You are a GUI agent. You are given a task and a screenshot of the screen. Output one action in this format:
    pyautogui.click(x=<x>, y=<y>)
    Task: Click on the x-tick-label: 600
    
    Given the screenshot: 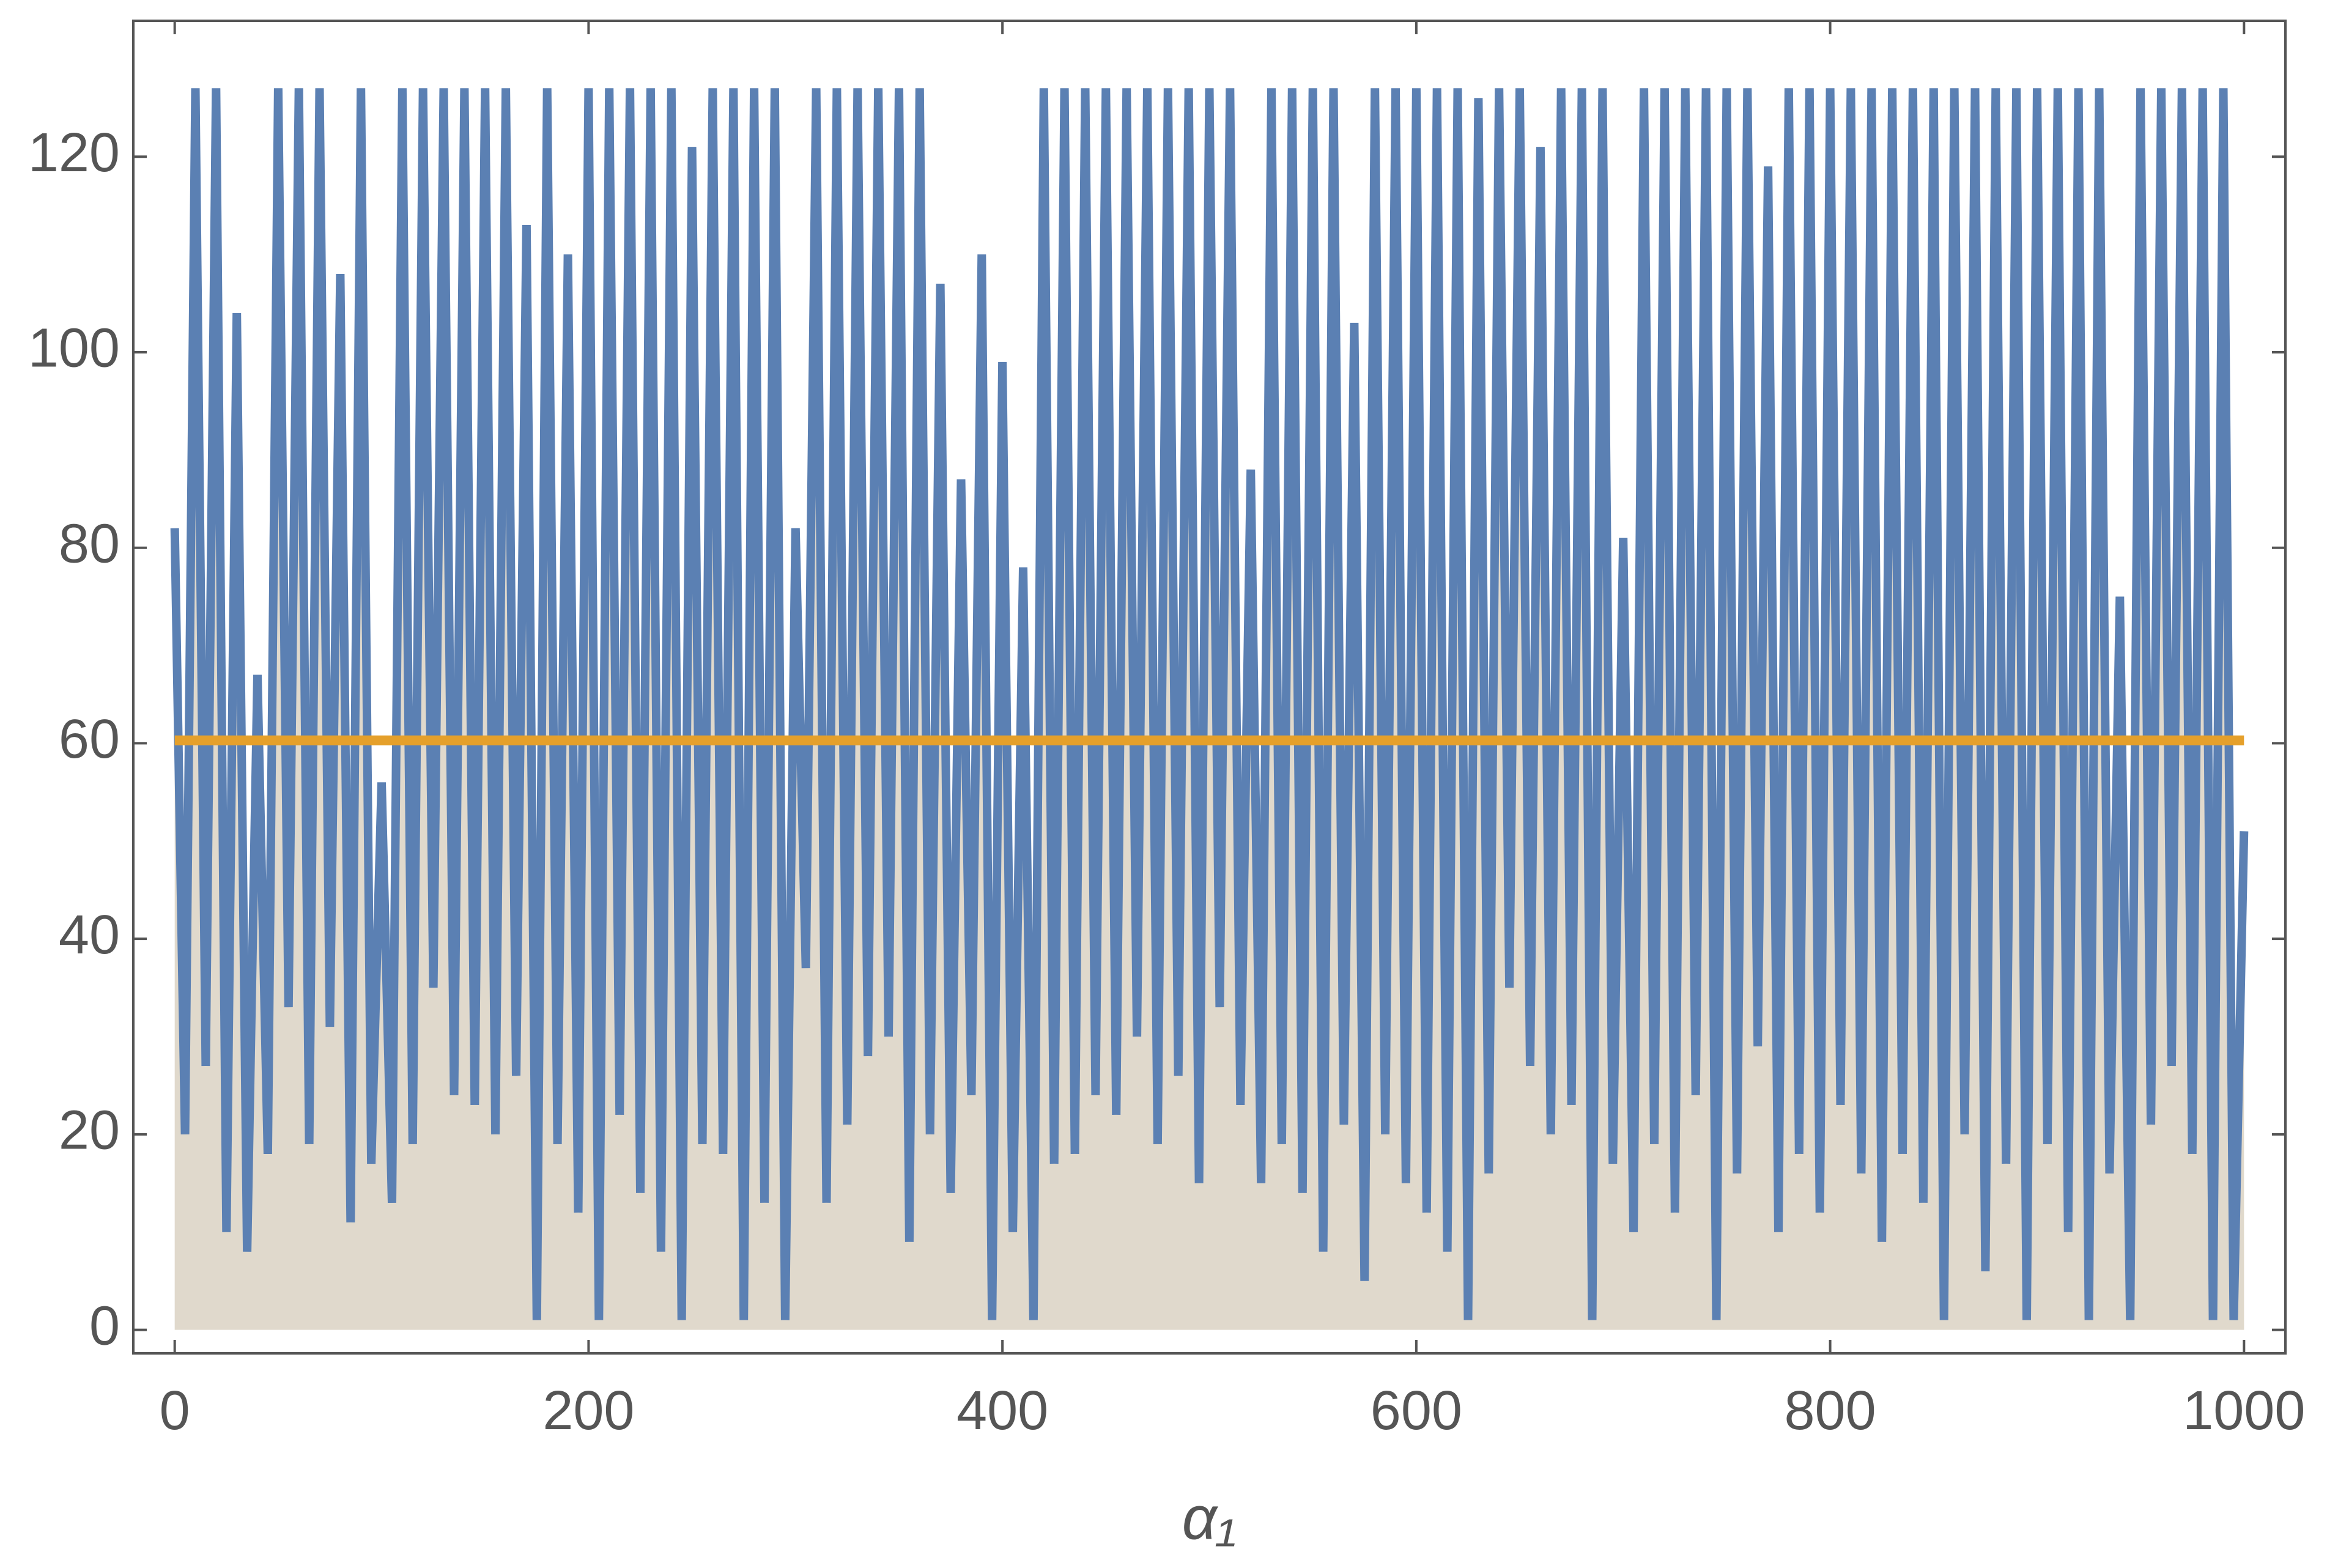 What is the action you would take?
    pyautogui.click(x=1417, y=1410)
    